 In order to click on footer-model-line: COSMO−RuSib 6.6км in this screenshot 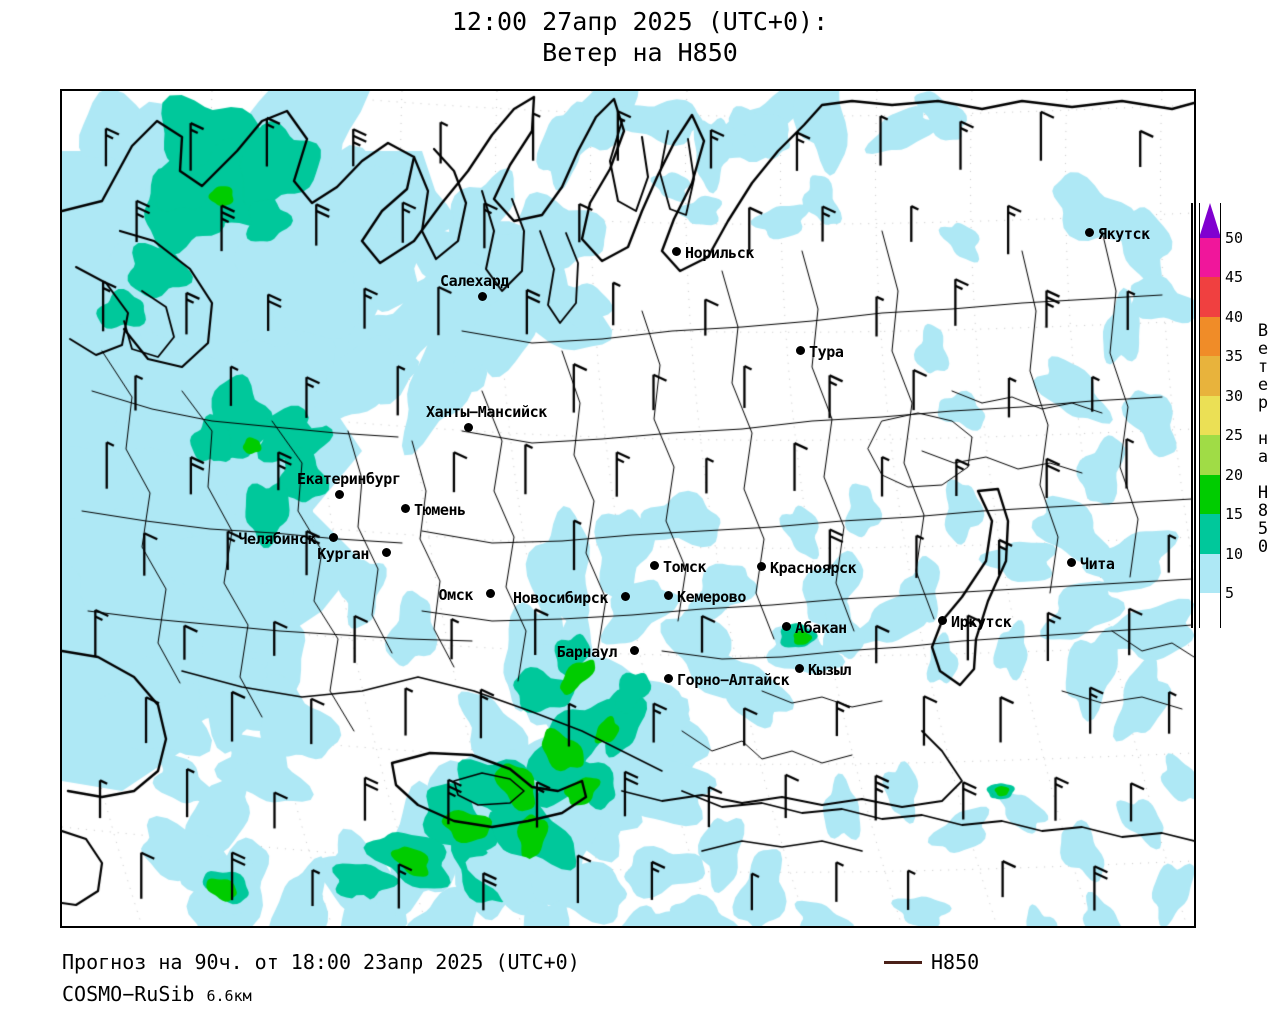, I will do `click(157, 994)`.